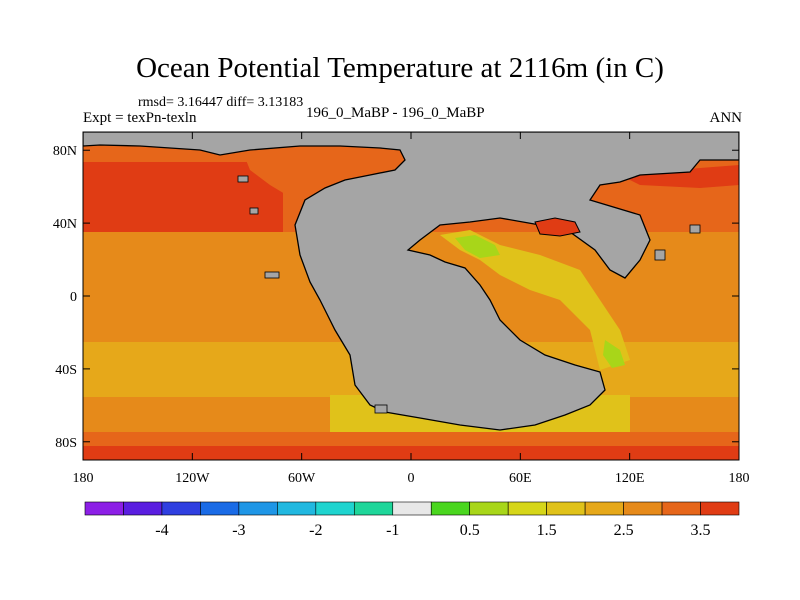 This screenshot has width=800, height=600. Describe the element at coordinates (535, 300) in the screenshot. I see `tethys-basin` at that location.